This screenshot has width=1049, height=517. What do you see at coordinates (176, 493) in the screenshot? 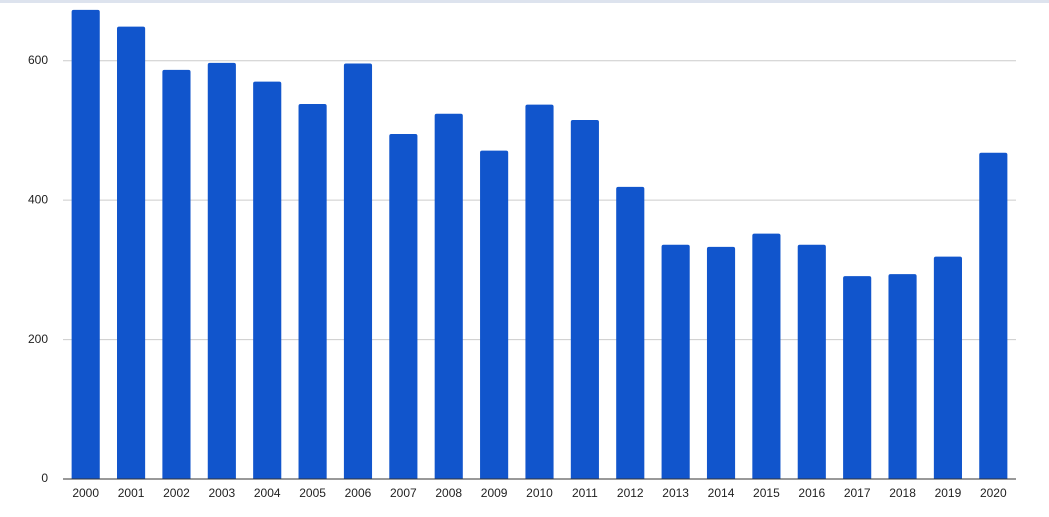
I see `x-tick-label: 2002` at bounding box center [176, 493].